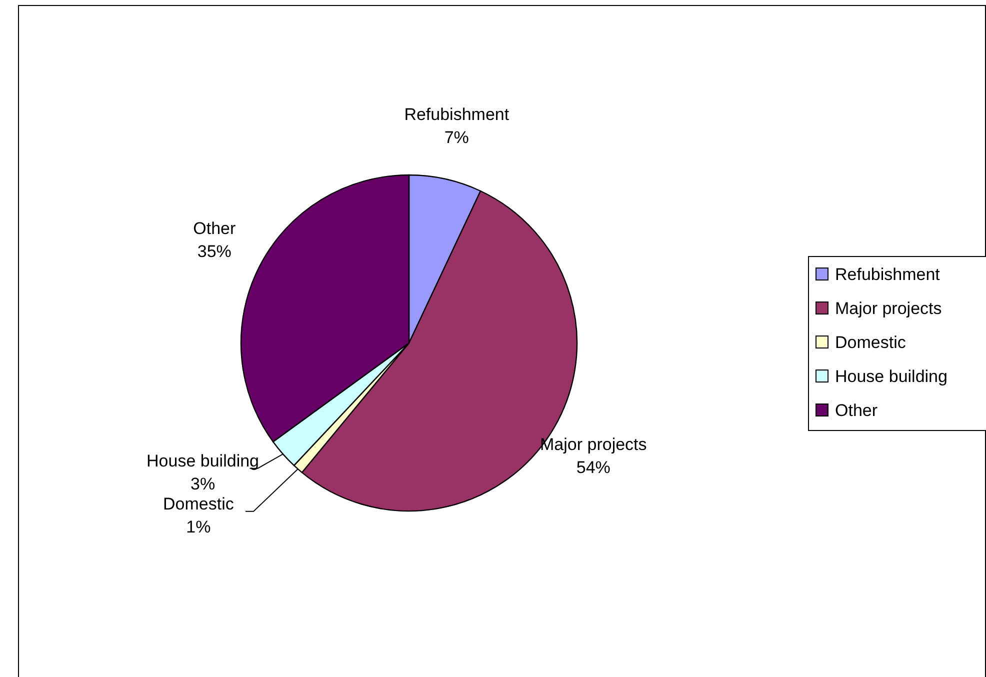  What do you see at coordinates (870, 342) in the screenshot?
I see `legend-label: Domestic` at bounding box center [870, 342].